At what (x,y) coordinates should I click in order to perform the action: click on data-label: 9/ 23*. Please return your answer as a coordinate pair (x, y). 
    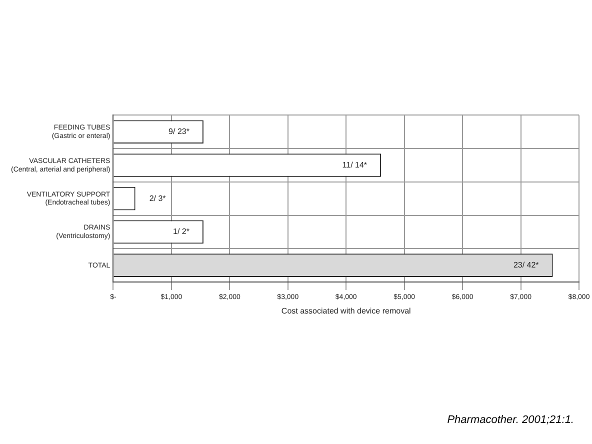
    Looking at the image, I should click on (179, 131).